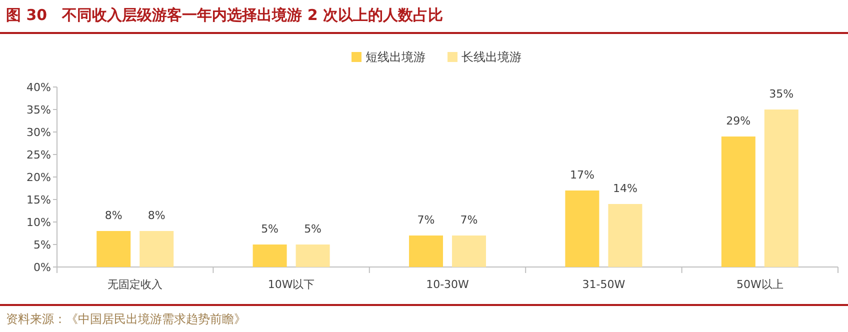 Image resolution: width=848 pixels, height=332 pixels. Describe the element at coordinates (38, 222) in the screenshot. I see `y-tick-label: 10%` at that location.